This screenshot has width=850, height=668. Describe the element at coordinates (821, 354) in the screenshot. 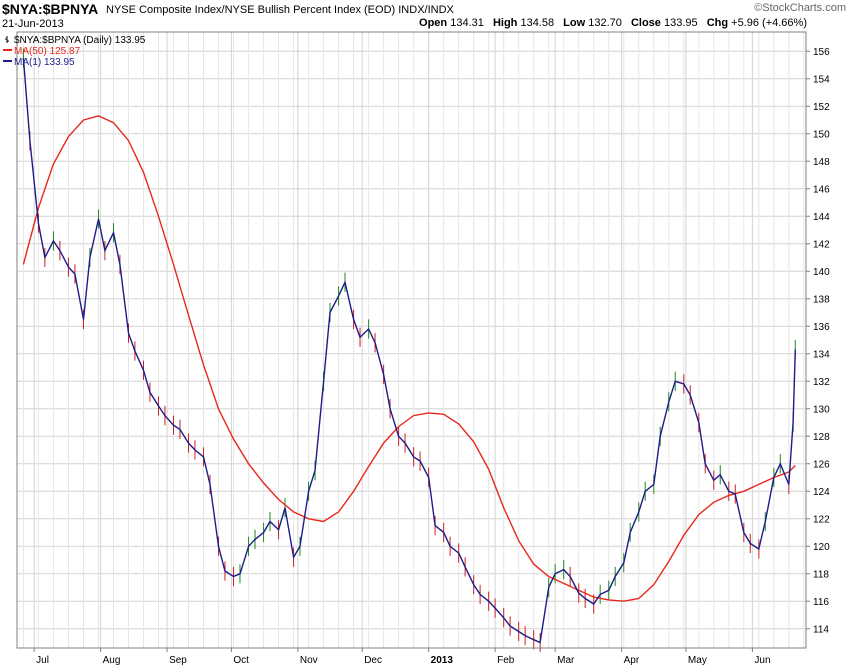

I see `y-tick-label: 134` at that location.